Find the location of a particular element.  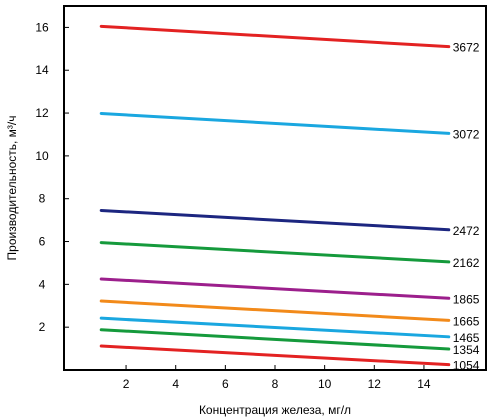

y-tick-label: 2 is located at coordinates (42, 327).